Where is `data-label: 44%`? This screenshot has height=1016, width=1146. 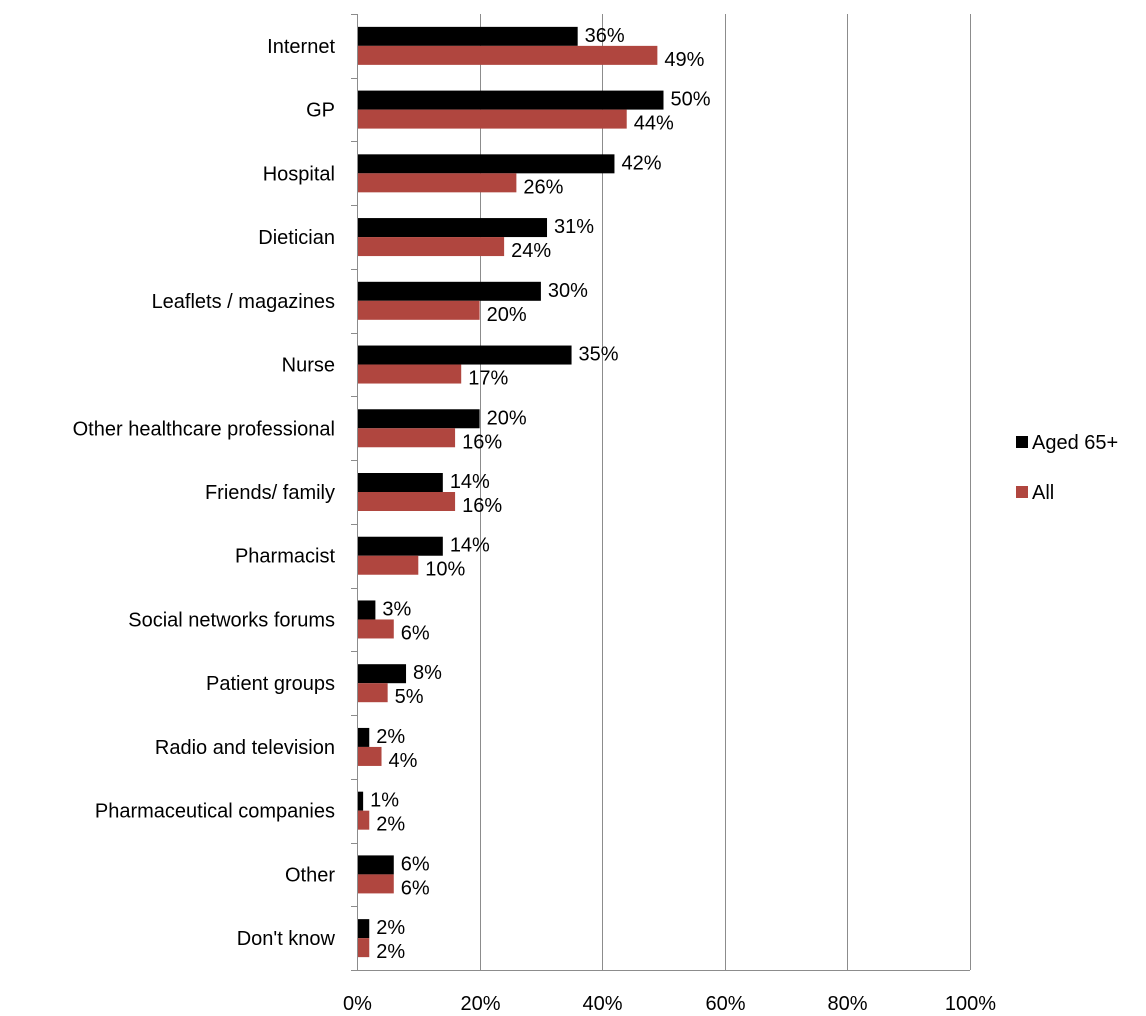
data-label: 44% is located at coordinates (654, 124).